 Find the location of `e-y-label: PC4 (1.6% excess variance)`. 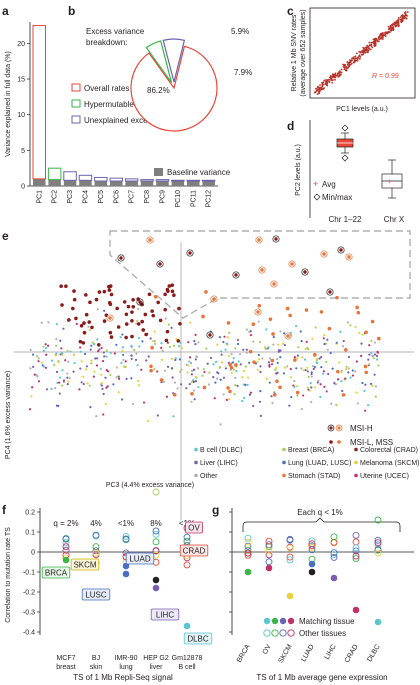

e-y-label: PC4 (1.6% excess variance) is located at coordinates (8, 415).